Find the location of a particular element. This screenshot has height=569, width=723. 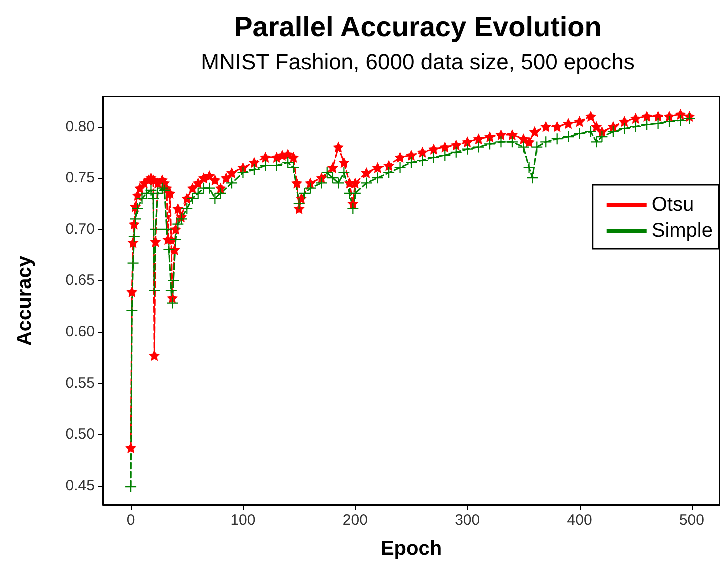

y-tick-label: 0.80 is located at coordinates (80, 127).